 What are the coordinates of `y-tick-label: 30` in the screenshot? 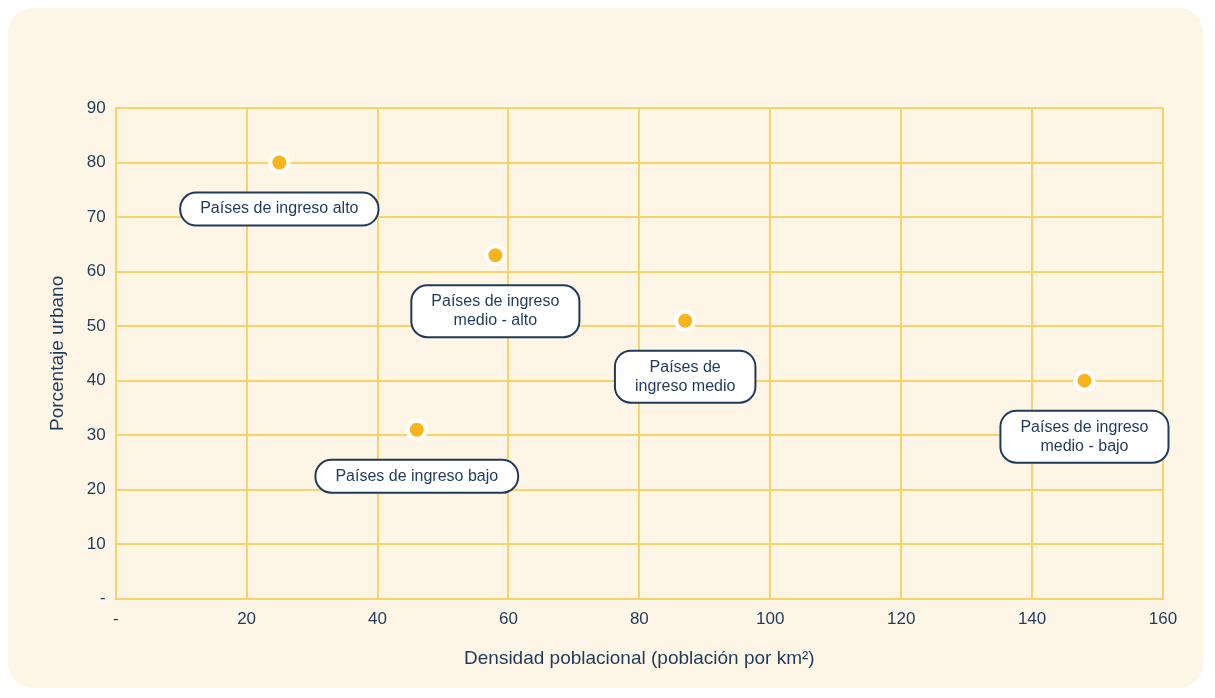 It's located at (96, 434).